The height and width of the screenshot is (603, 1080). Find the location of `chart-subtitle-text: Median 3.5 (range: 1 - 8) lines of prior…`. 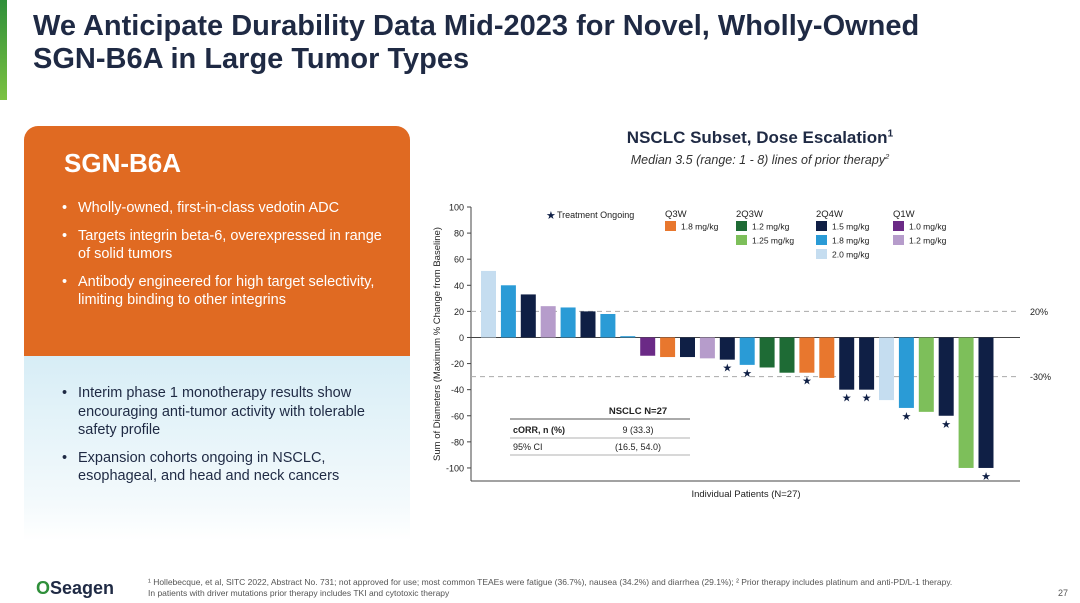

chart-subtitle-text: Median 3.5 (range: 1 - 8) lines of prior… is located at coordinates (758, 160).